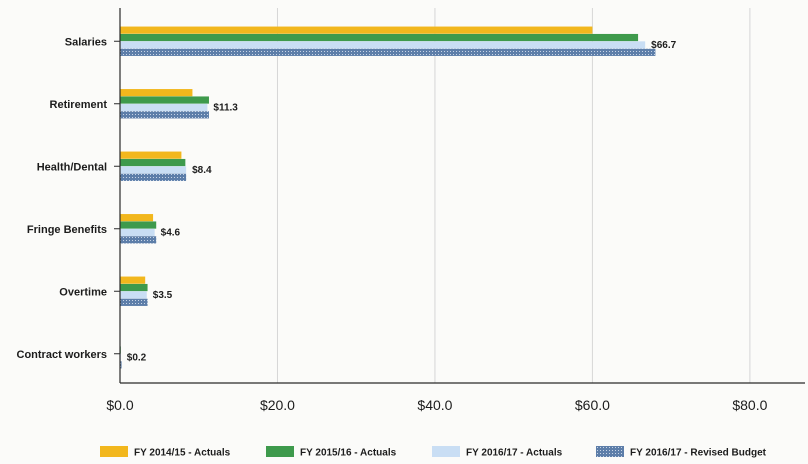  What do you see at coordinates (137, 357) in the screenshot?
I see `data-label: $0.2` at bounding box center [137, 357].